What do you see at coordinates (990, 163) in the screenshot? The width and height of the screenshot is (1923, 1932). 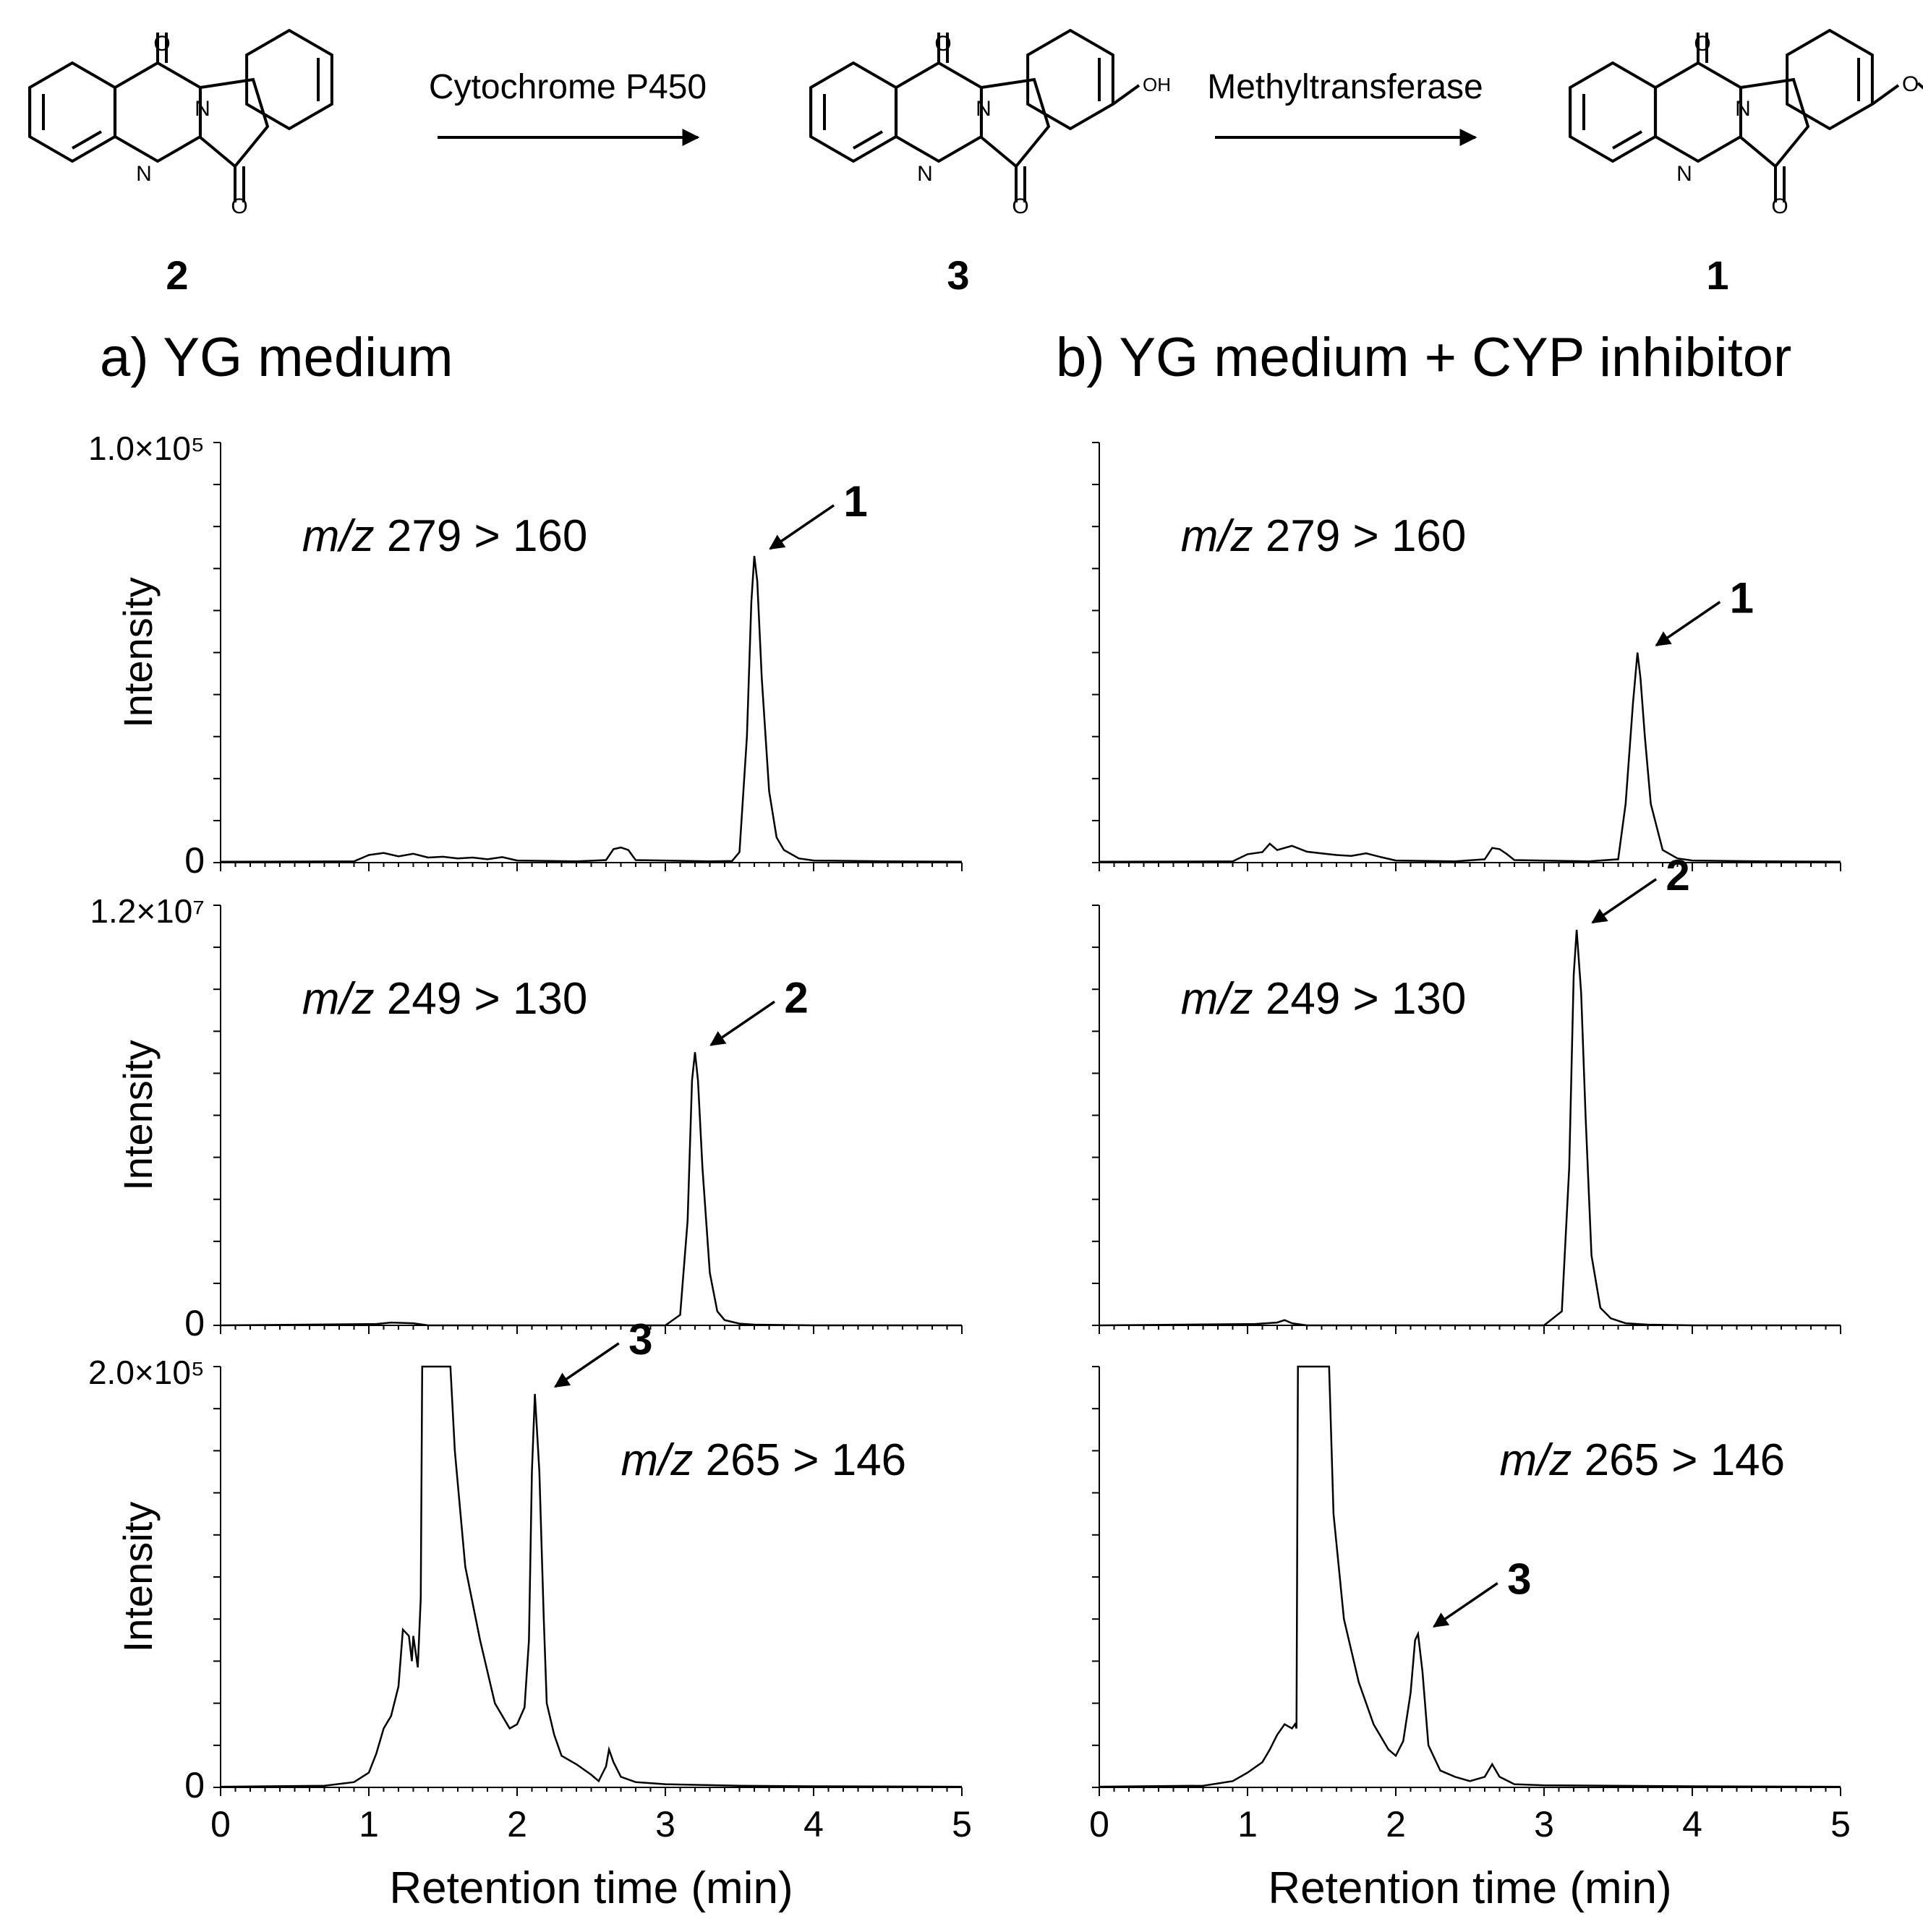 I see `molecule-3: O N N O OH 3` at bounding box center [990, 163].